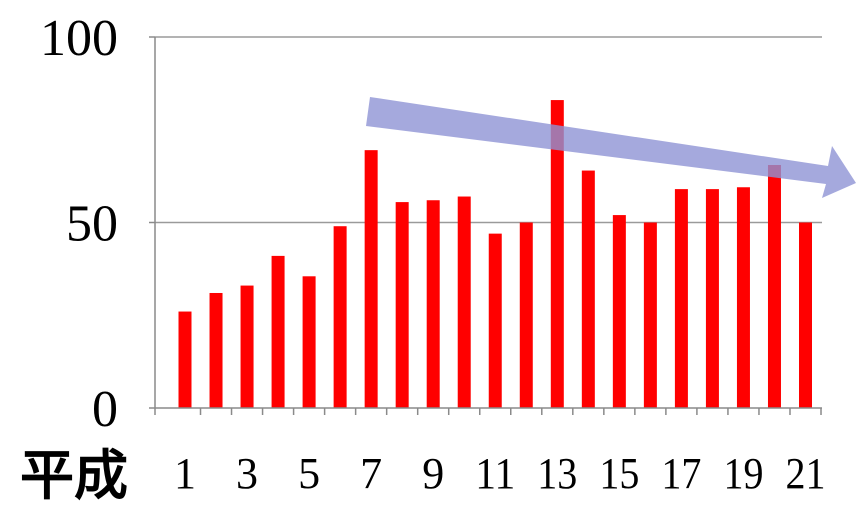  Describe the element at coordinates (309, 473) in the screenshot. I see `x-tick-label: 5` at that location.